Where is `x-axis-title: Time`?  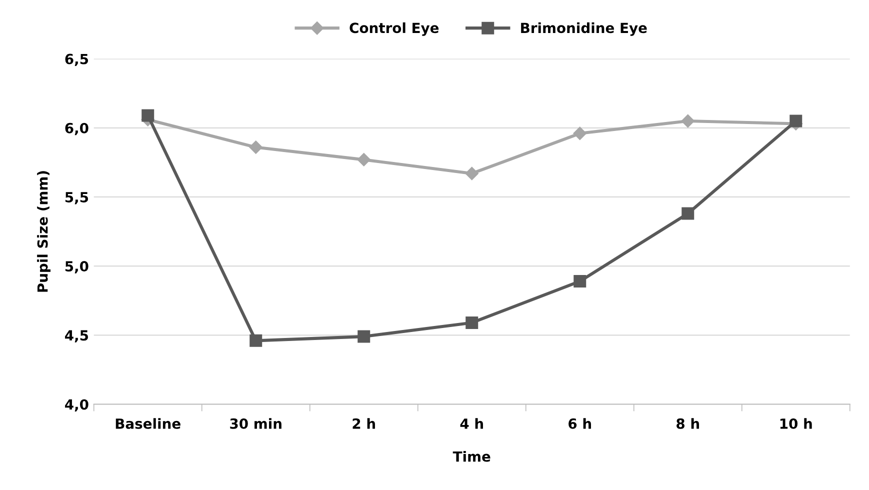
x-axis-title: Time is located at coordinates (471, 456).